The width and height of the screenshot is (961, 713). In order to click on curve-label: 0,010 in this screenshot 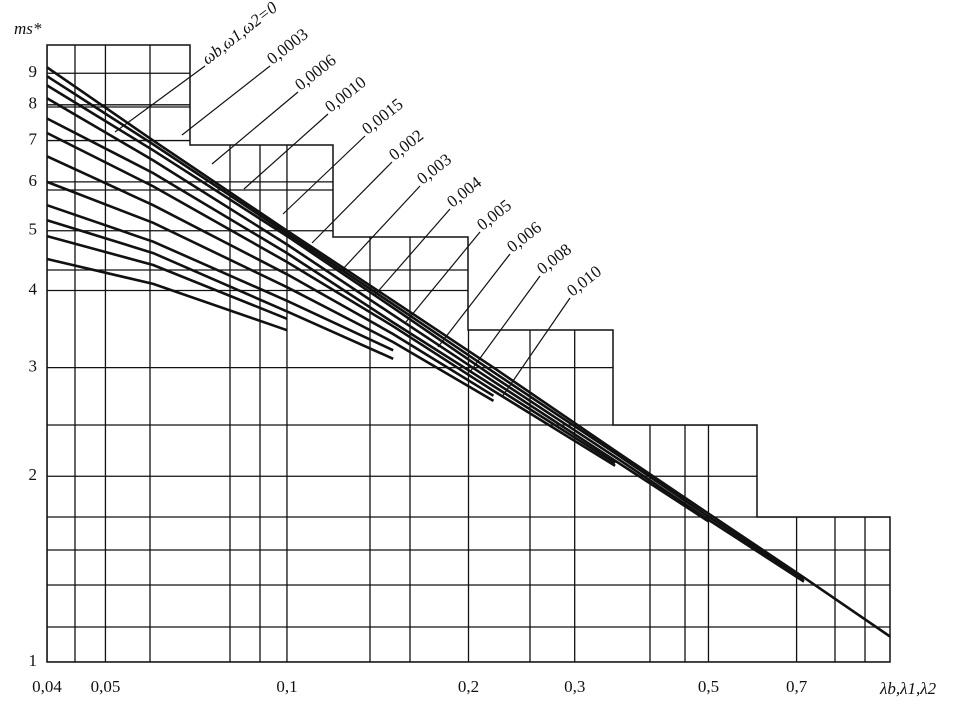, I will do `click(584, 281)`.